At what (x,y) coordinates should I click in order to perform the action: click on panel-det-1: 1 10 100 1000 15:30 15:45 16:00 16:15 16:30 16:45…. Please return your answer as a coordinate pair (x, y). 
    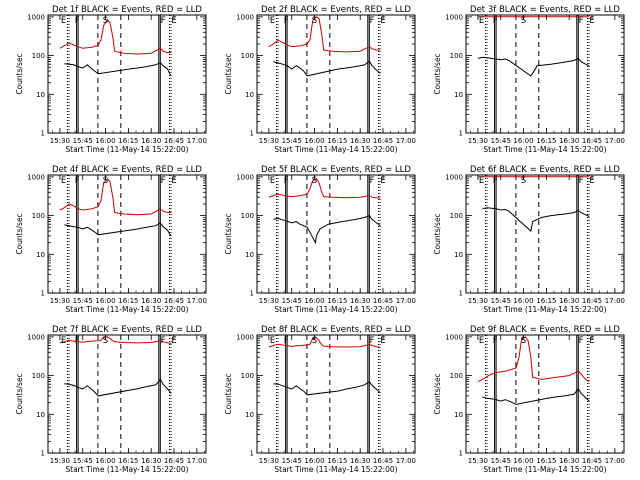
    Looking at the image, I should click on (111, 79).